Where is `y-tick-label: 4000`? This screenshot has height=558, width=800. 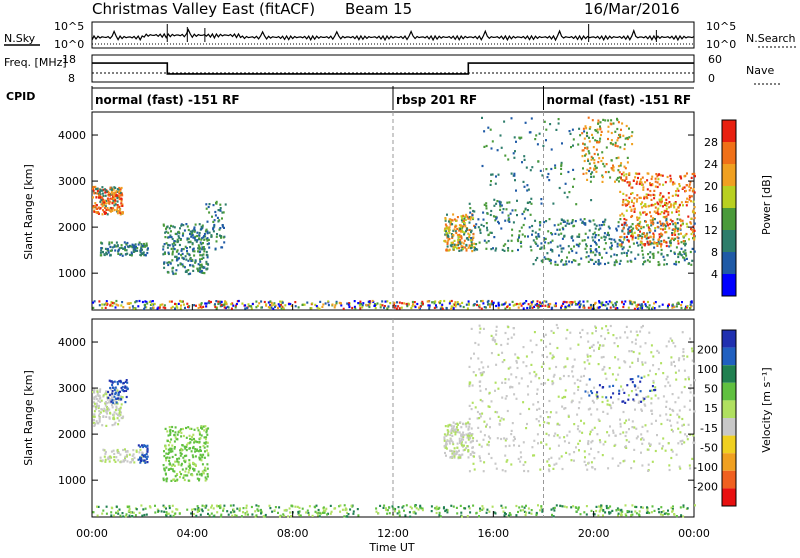
y-tick-label: 4000 is located at coordinates (72, 135).